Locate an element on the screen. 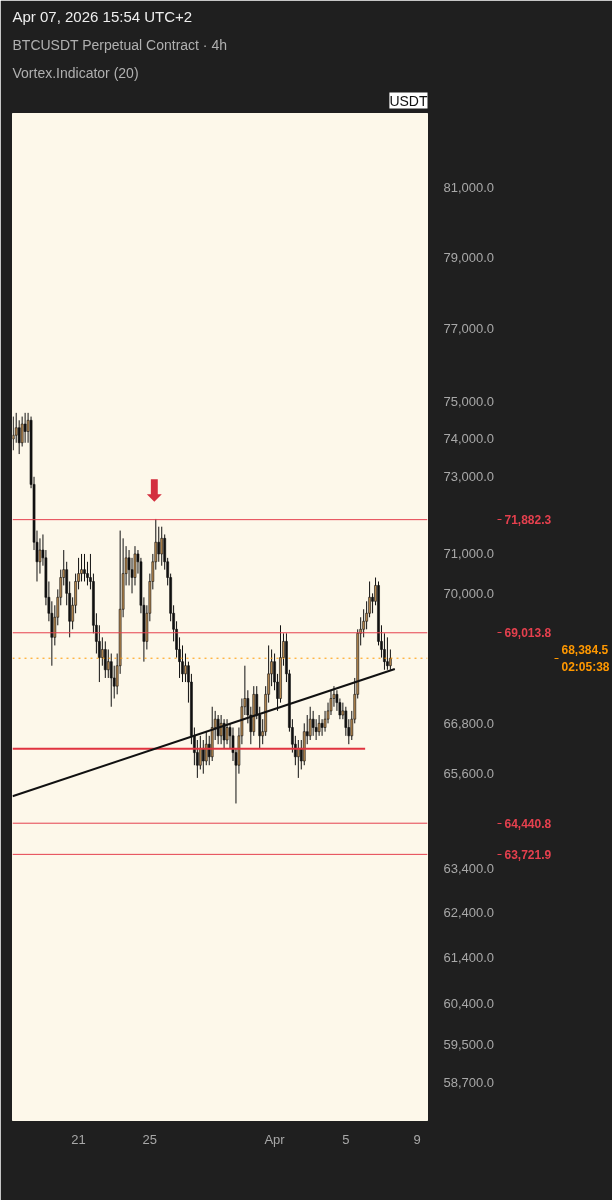  y-tick-label: 66,800.0 is located at coordinates (469, 723).